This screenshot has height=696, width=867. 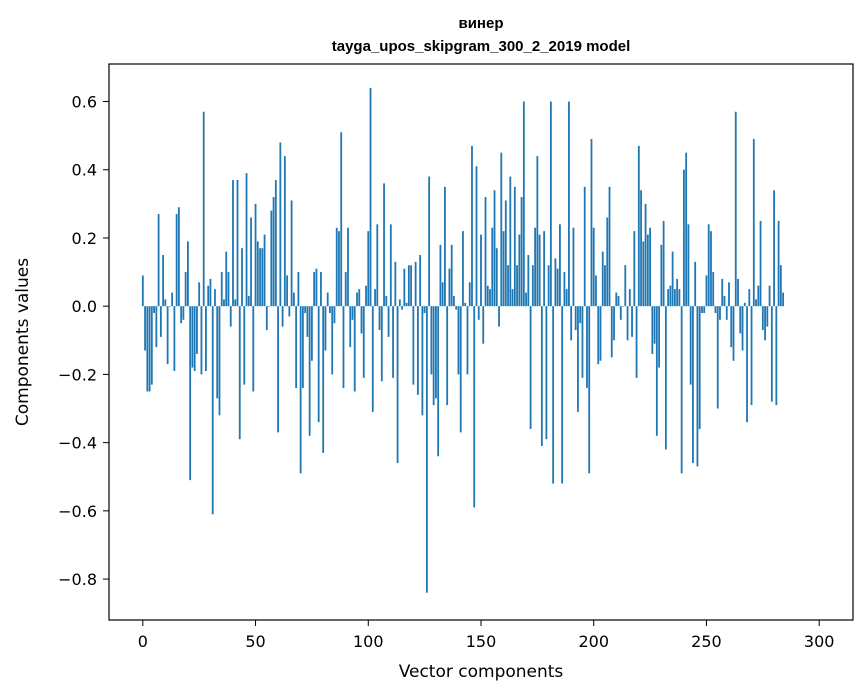 I want to click on x-tick-label: 0, so click(x=143, y=641).